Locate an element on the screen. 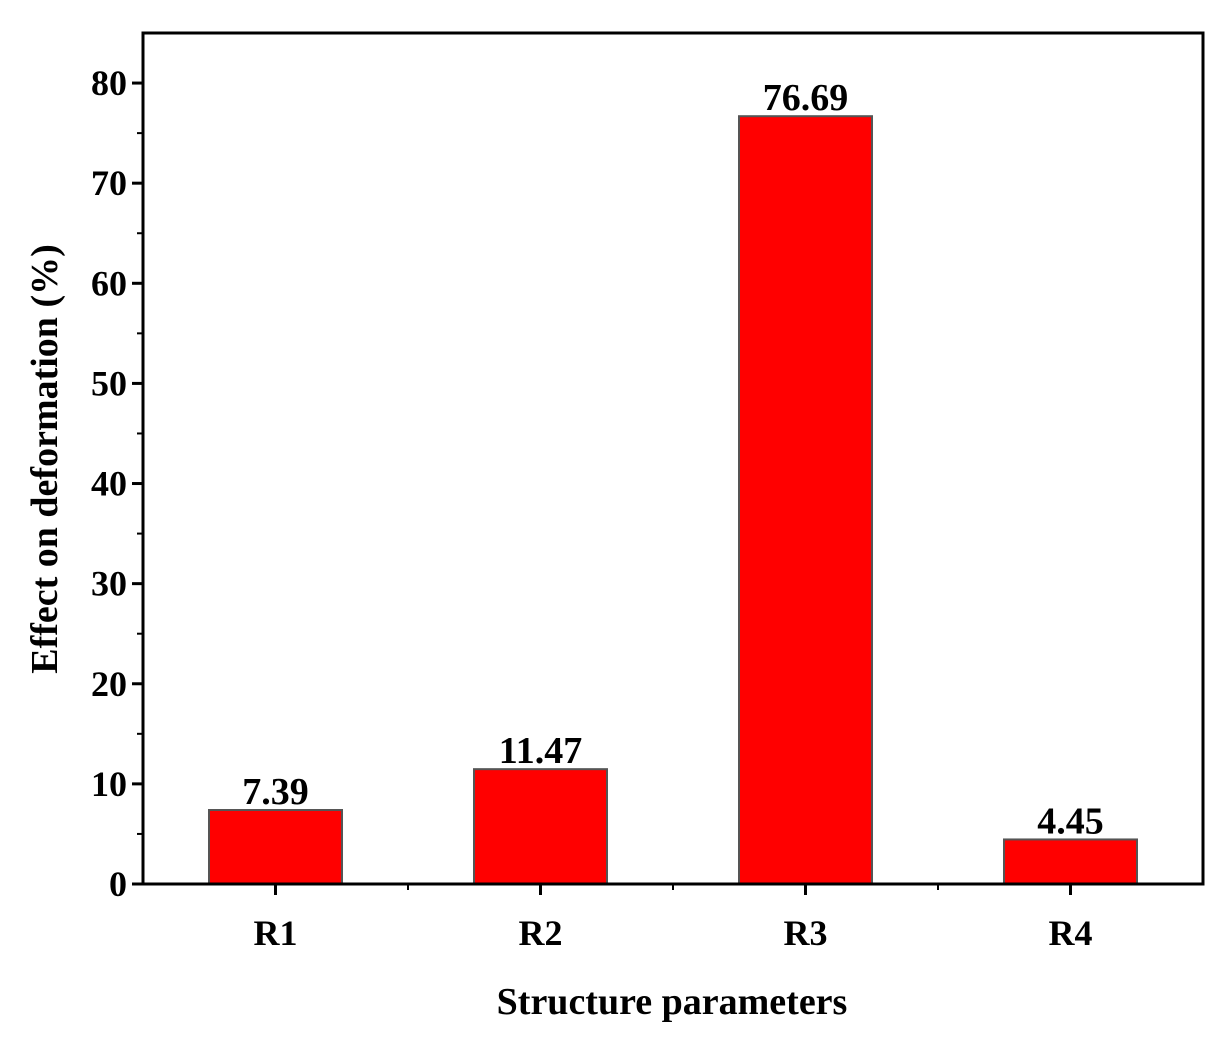  bar-r2 is located at coordinates (540, 826).